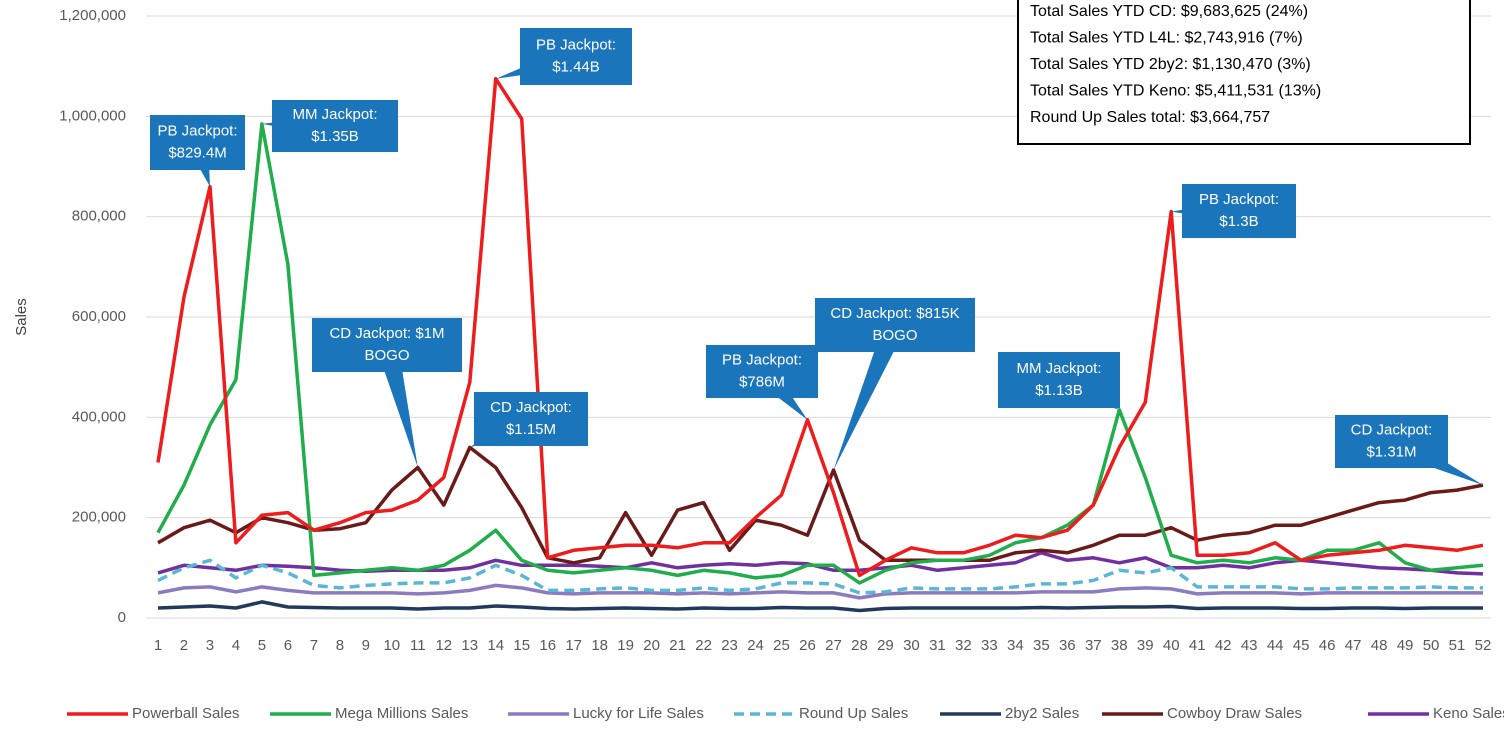  What do you see at coordinates (262, 645) in the screenshot?
I see `x-tick-label: 5` at bounding box center [262, 645].